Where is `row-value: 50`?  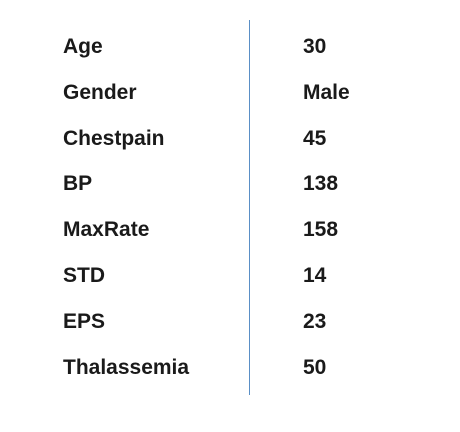 row-value: 50 is located at coordinates (315, 367).